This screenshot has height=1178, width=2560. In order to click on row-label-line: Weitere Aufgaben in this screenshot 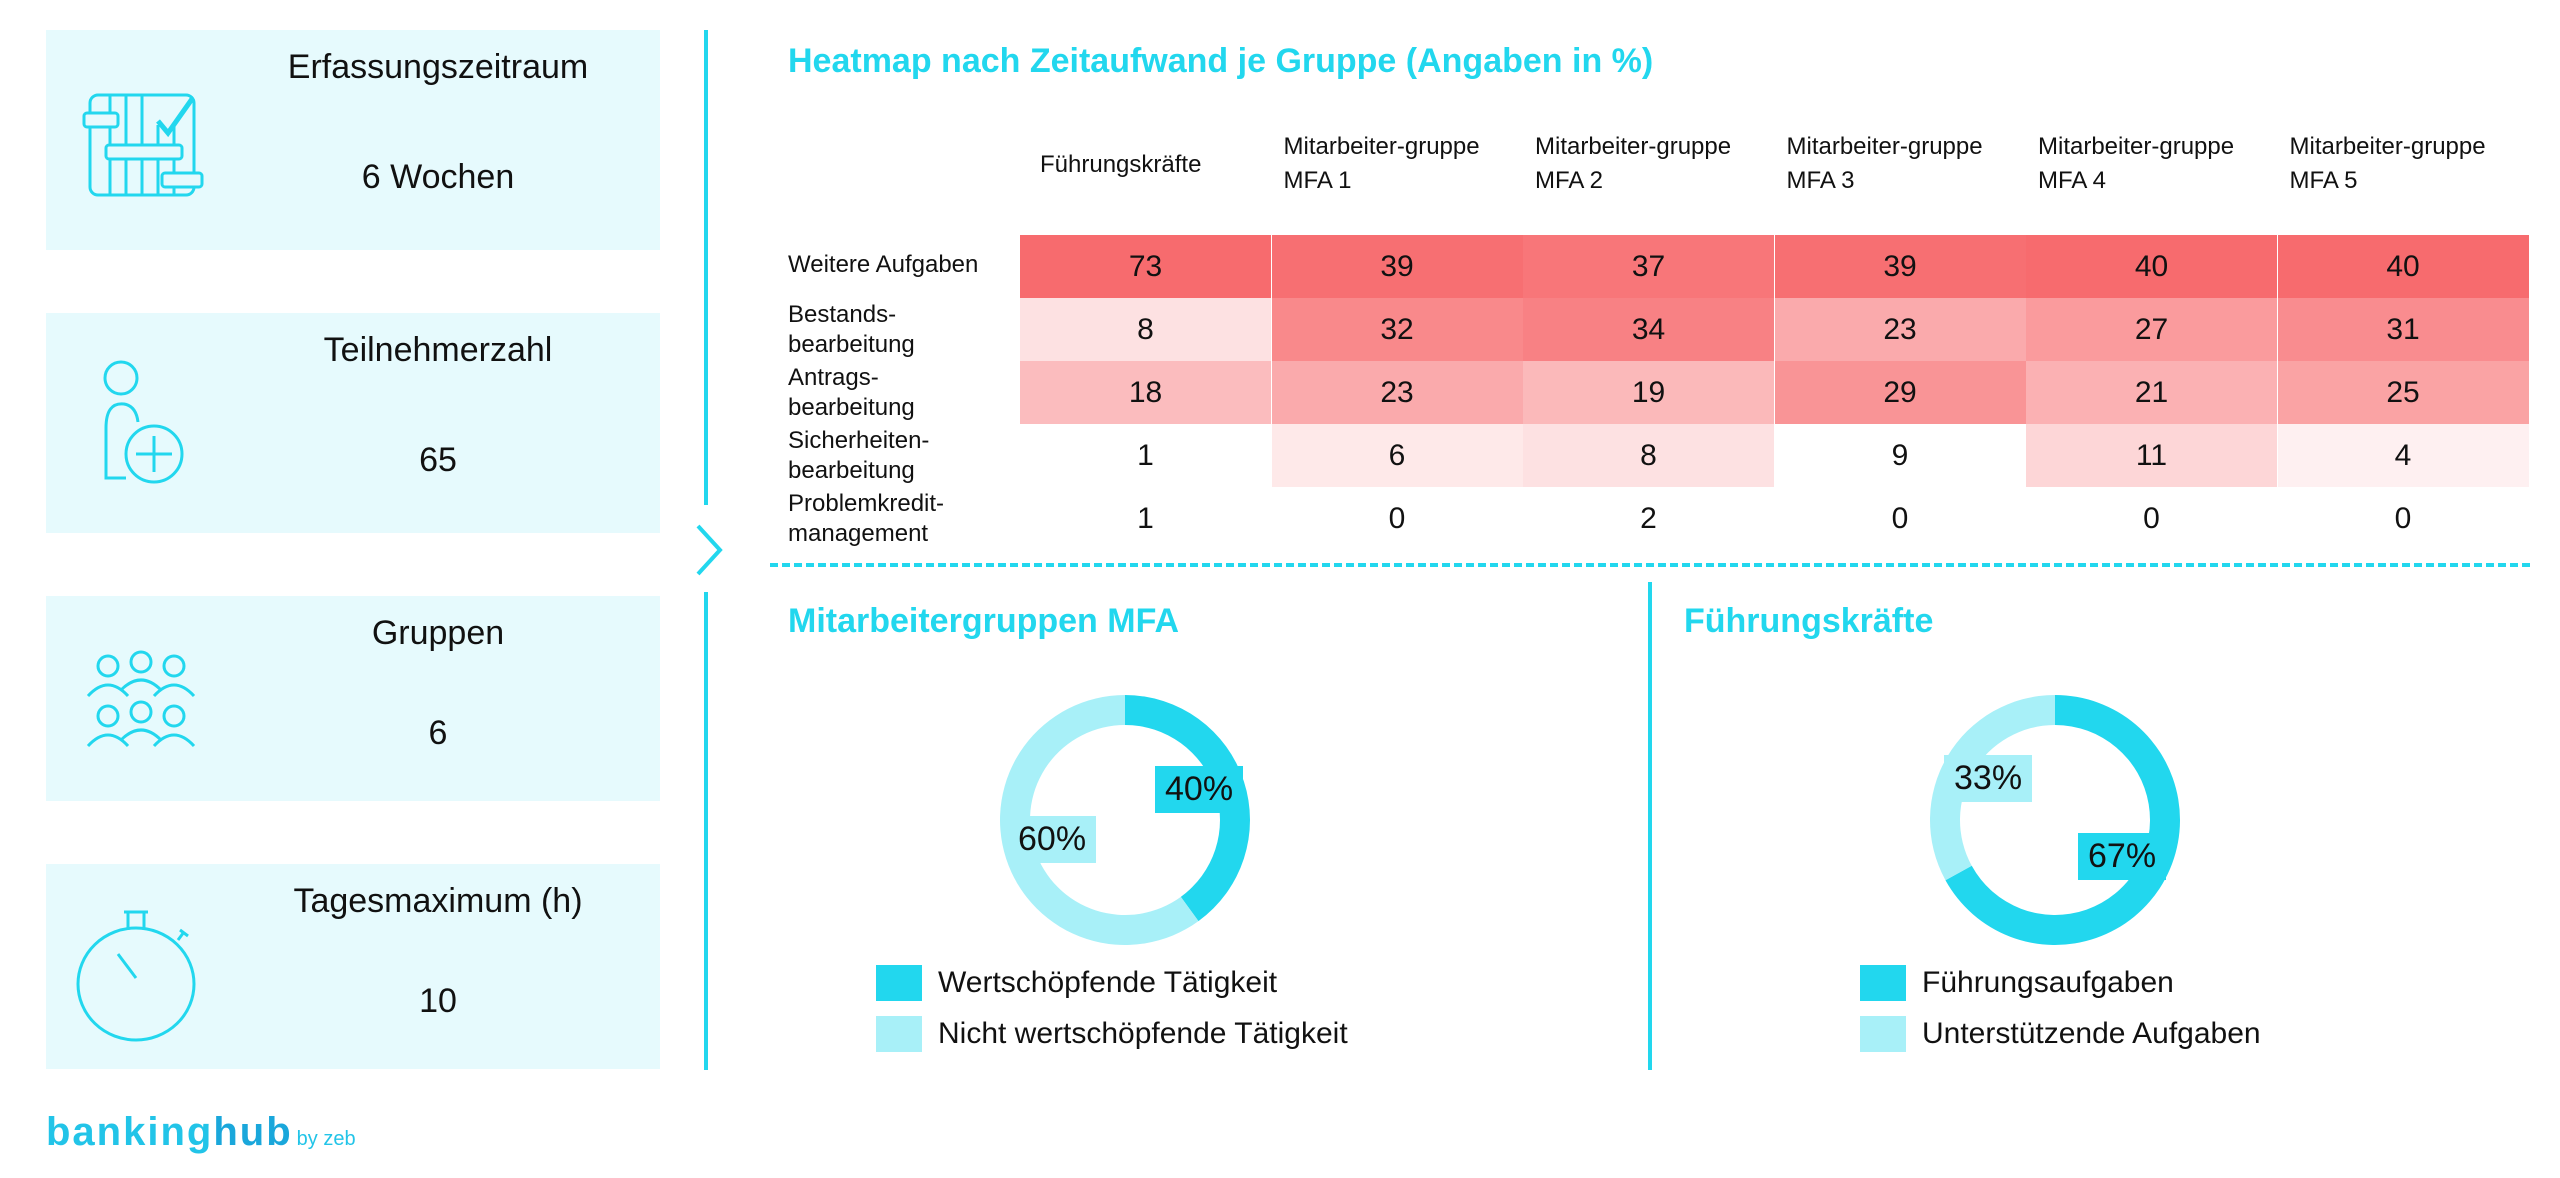, I will do `click(883, 264)`.